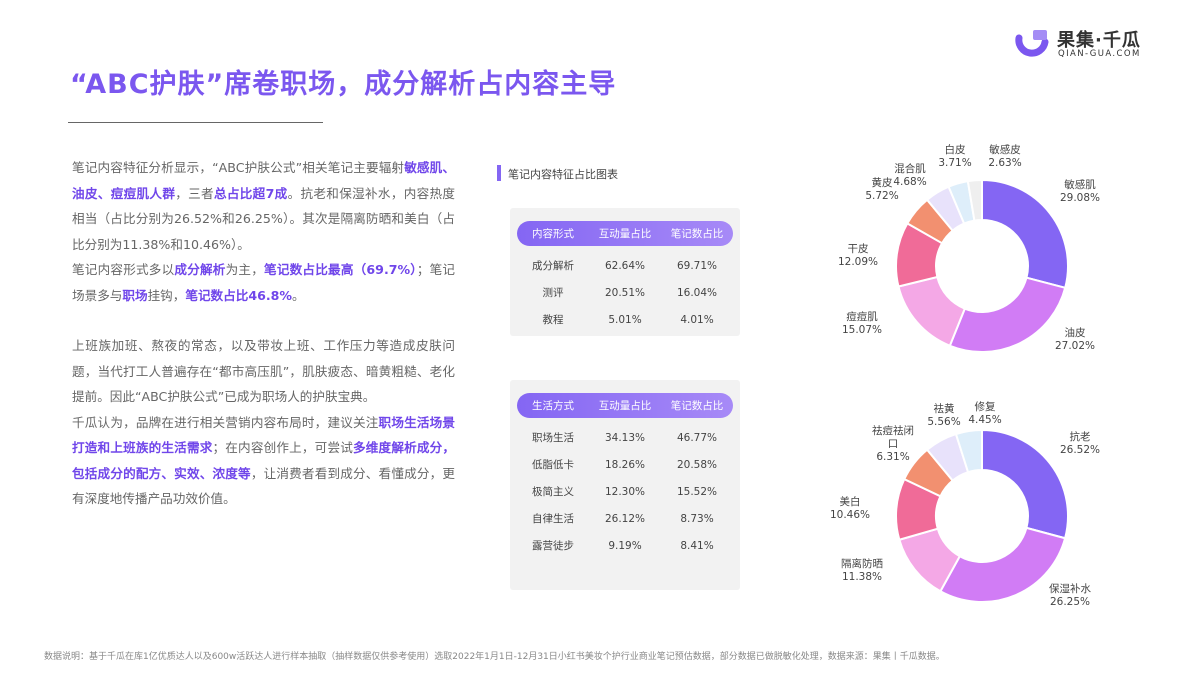 The width and height of the screenshot is (1200, 675). What do you see at coordinates (909, 182) in the screenshot?
I see `slice-value-label: 4.68%` at bounding box center [909, 182].